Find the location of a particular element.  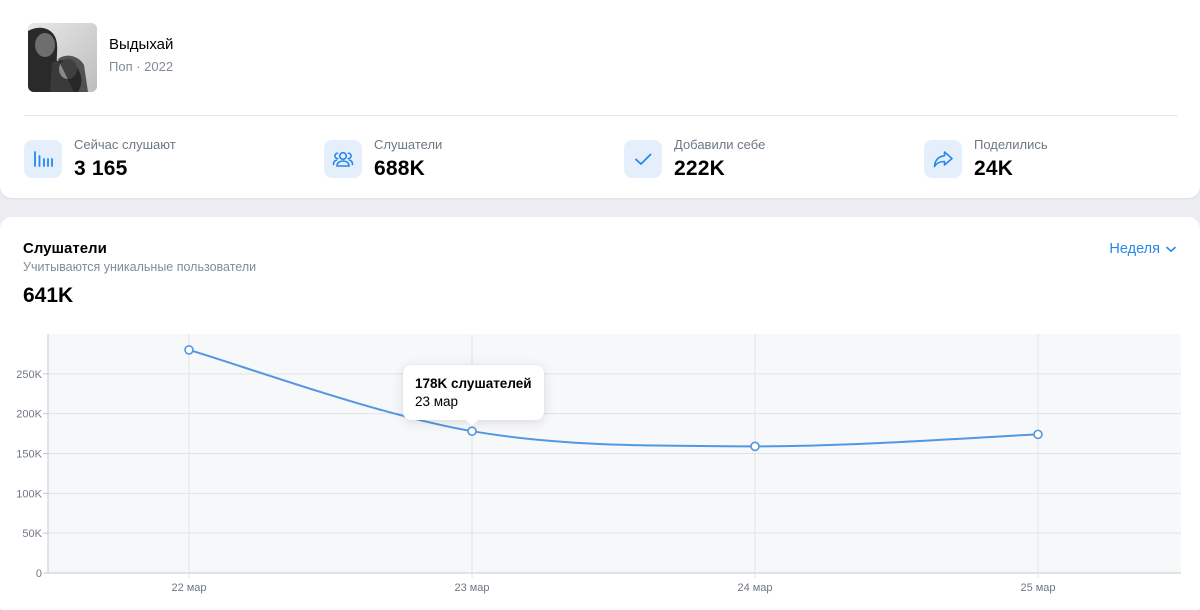

track-title: Выдыхай is located at coordinates (141, 44).